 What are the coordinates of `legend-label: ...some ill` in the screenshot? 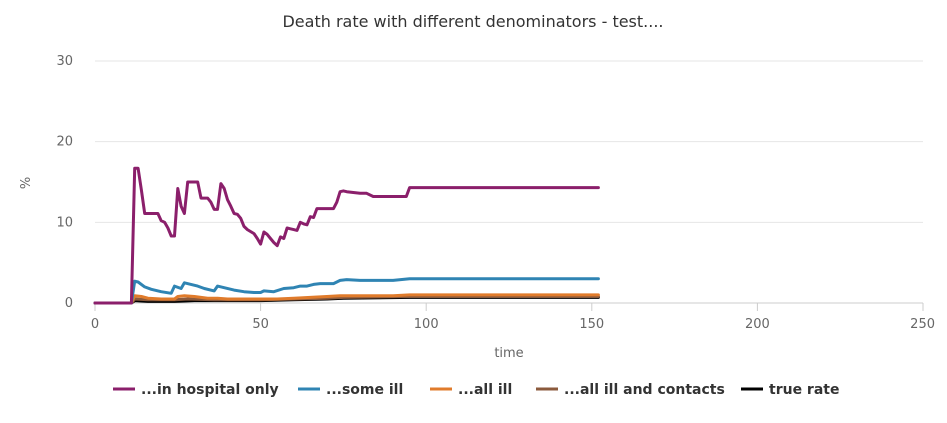 It's located at (364, 390).